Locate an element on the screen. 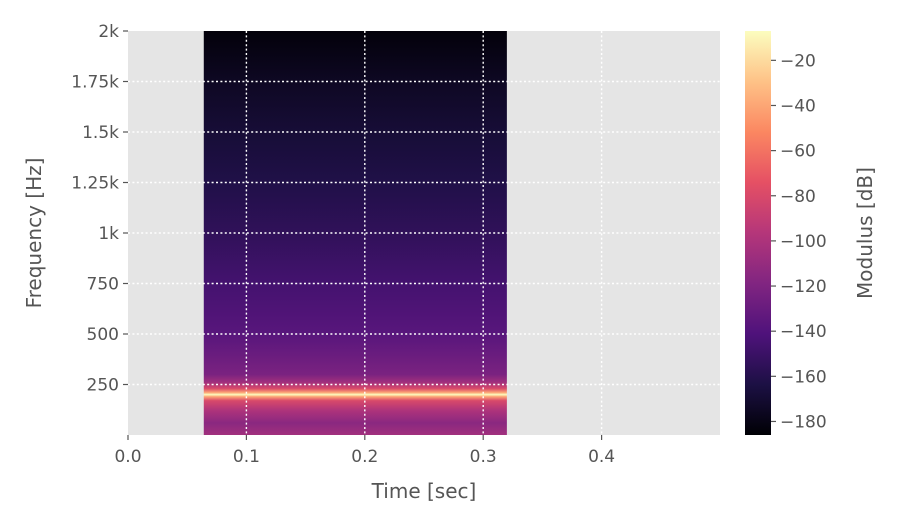 This screenshot has height=525, width=900. y-tick-label: 1.75k is located at coordinates (95, 83).